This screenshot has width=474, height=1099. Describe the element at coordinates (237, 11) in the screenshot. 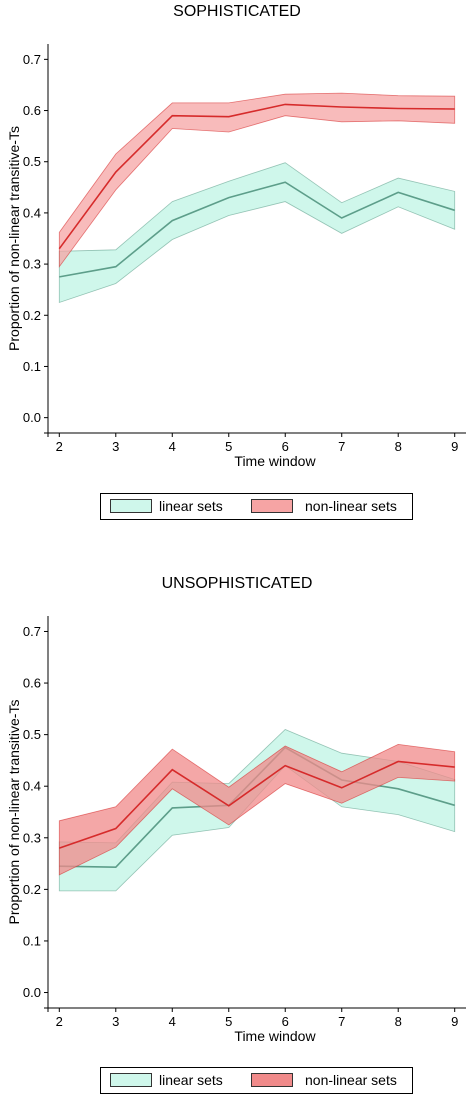

I see `chart-title: SOPHISTICATED` at that location.